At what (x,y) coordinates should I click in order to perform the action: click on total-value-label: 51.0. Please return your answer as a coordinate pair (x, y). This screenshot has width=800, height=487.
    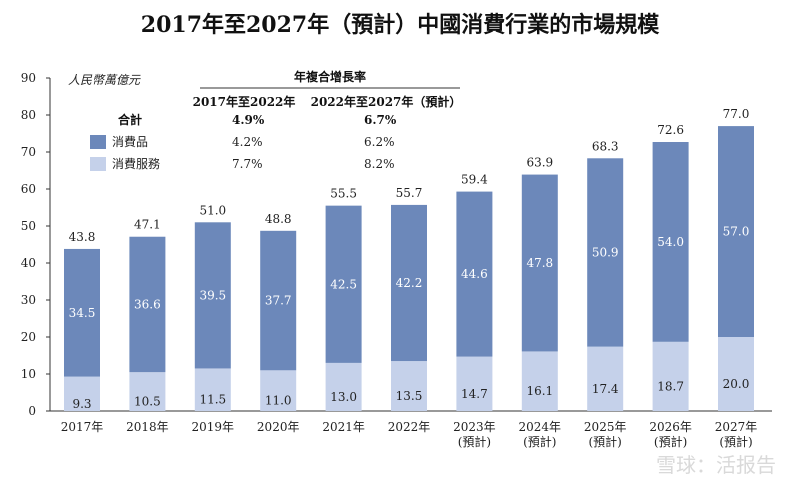
    Looking at the image, I should click on (212, 210).